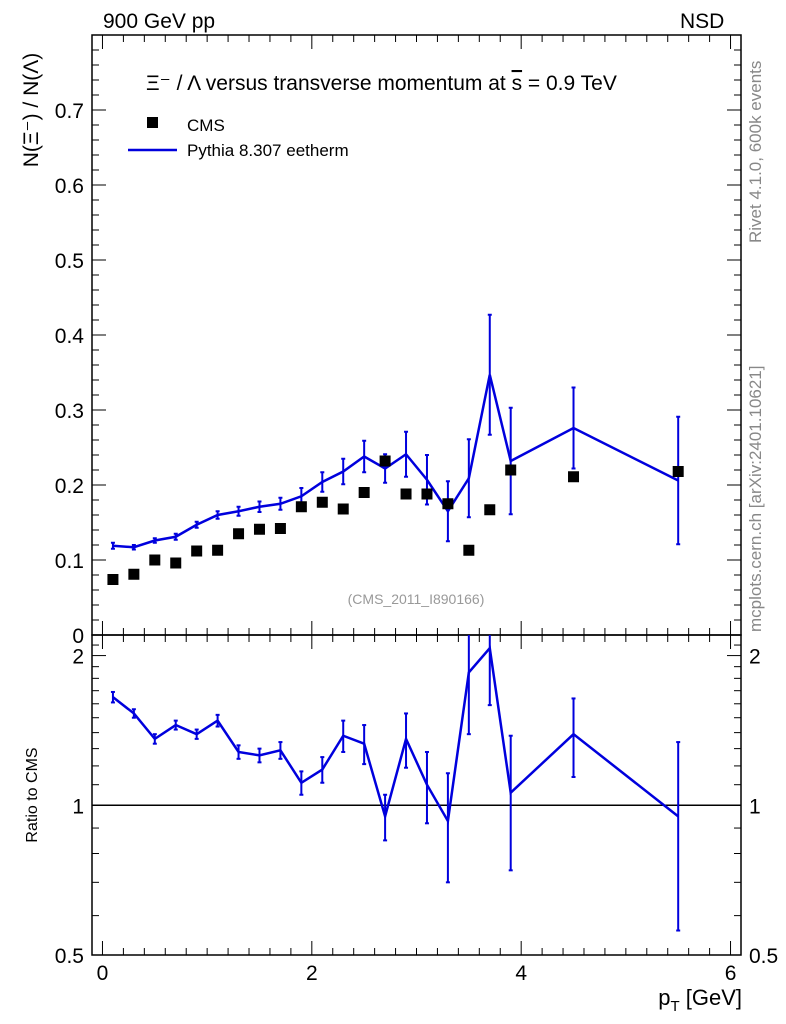 The height and width of the screenshot is (1024, 786). What do you see at coordinates (700, 1000) in the screenshot?
I see `x-axis-label: pT [GeV]` at bounding box center [700, 1000].